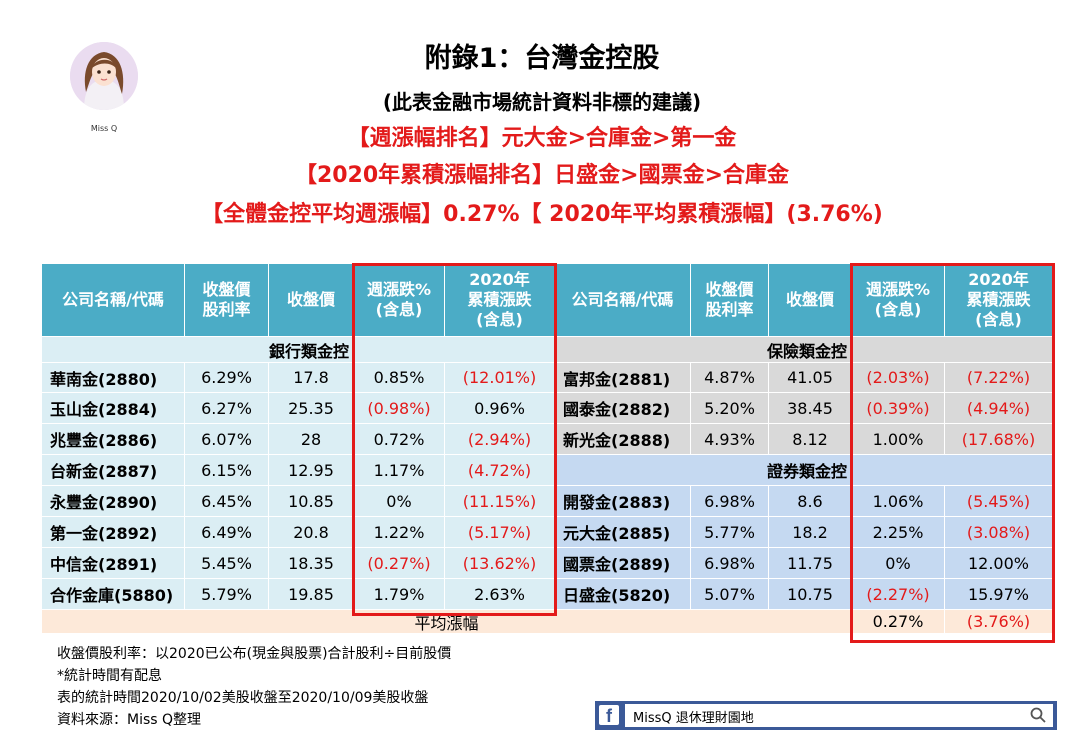 The image size is (1084, 755). What do you see at coordinates (227, 408) in the screenshot?
I see `bank-row-1-yield: 6.27%` at bounding box center [227, 408].